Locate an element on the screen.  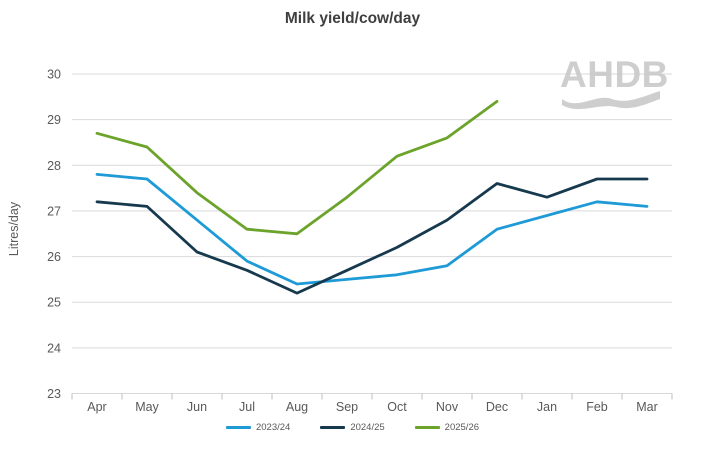
ahdb-logo: AHDB is located at coordinates (615, 84).